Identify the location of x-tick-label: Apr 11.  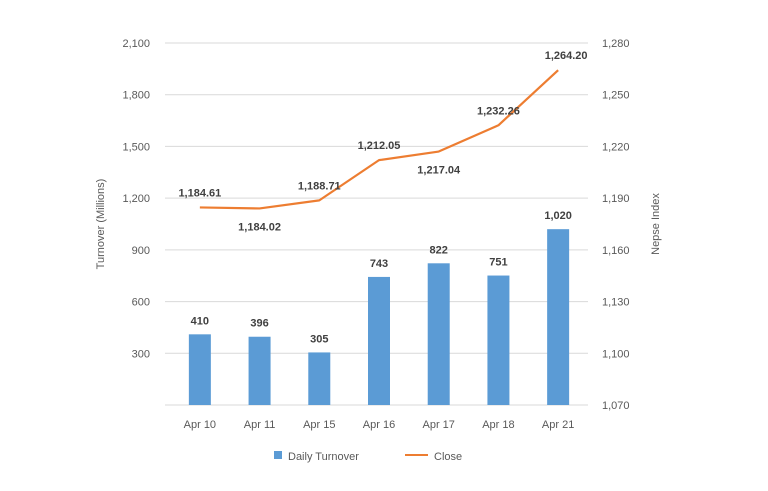
(260, 425).